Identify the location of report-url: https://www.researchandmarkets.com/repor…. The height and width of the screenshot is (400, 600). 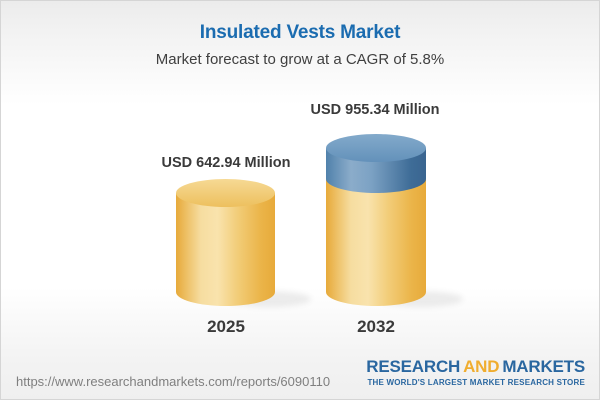
(173, 381).